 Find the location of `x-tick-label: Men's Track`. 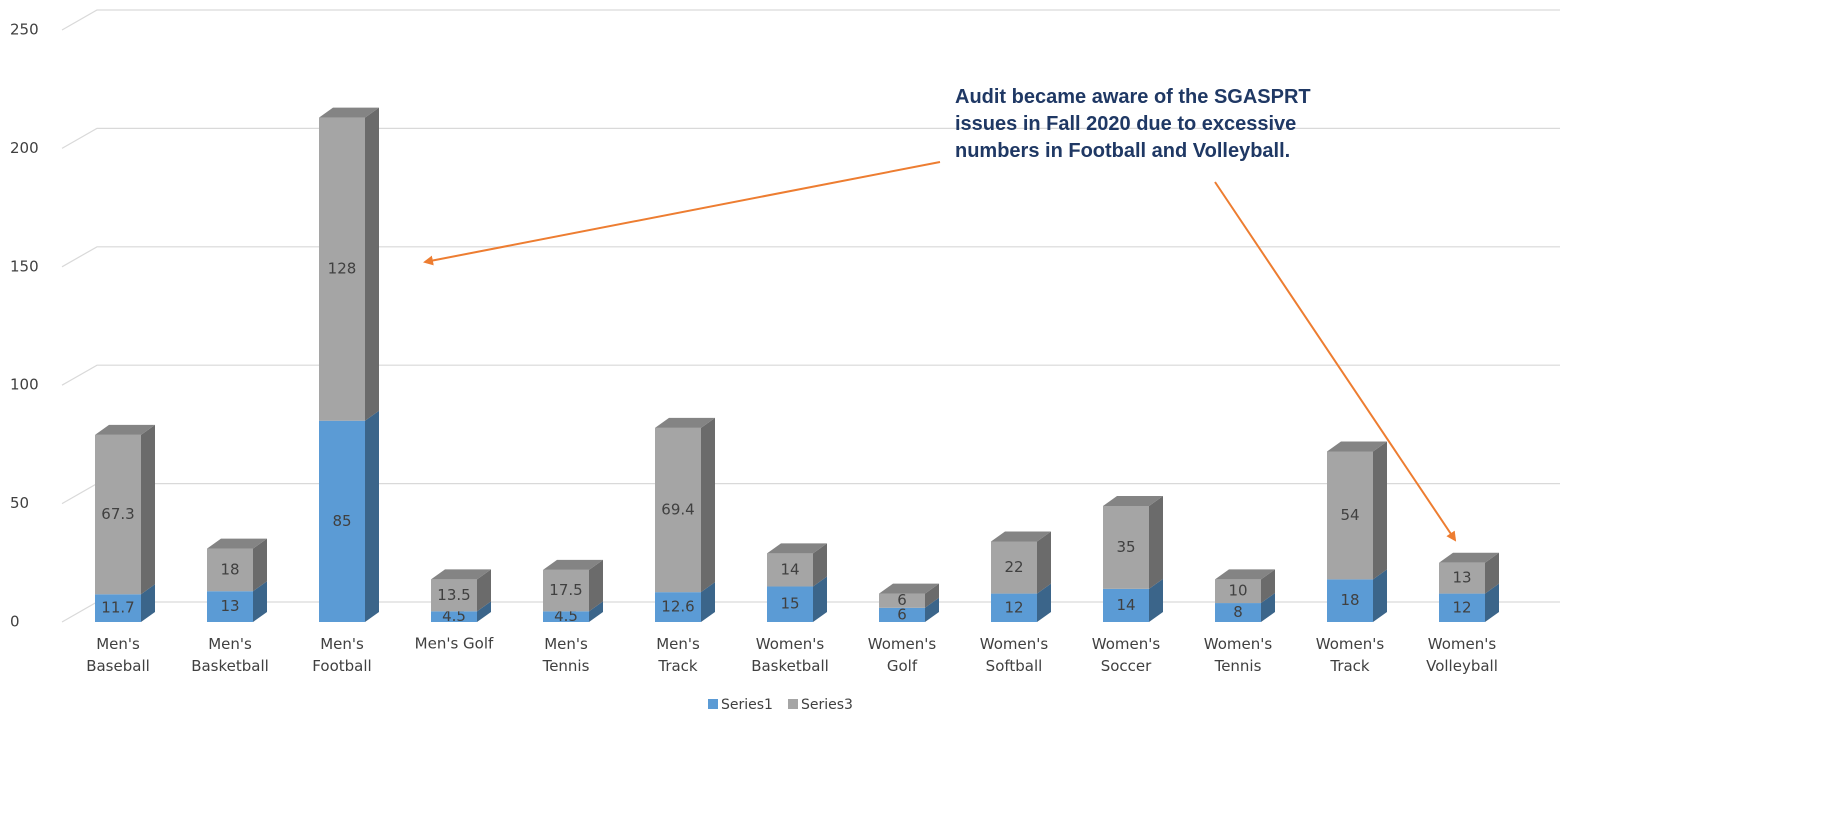

x-tick-label: Men's Track is located at coordinates (678, 655).